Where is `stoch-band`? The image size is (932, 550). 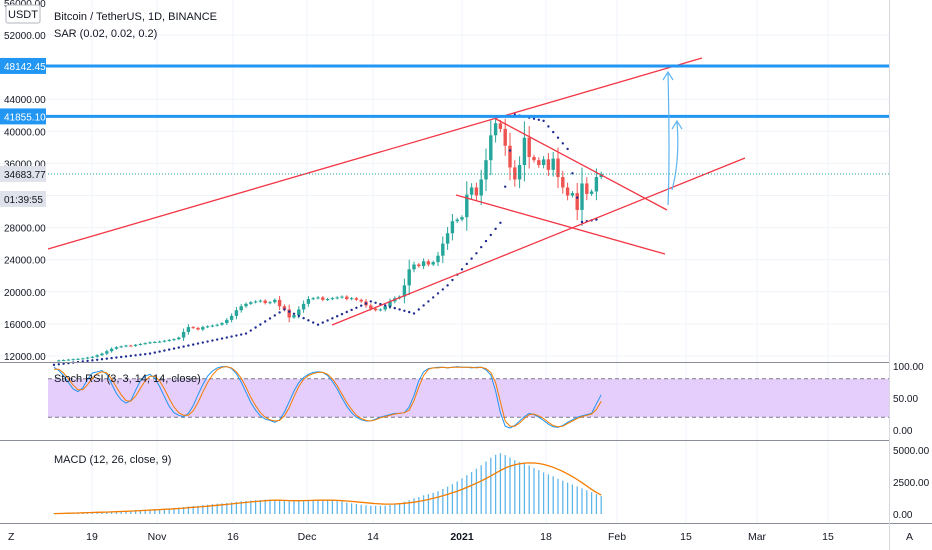
stoch-band is located at coordinates (468, 398).